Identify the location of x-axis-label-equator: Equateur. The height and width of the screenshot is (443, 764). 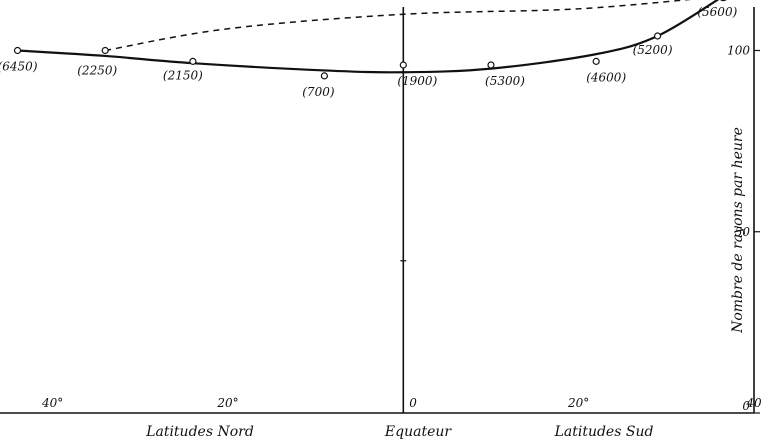
(418, 432).